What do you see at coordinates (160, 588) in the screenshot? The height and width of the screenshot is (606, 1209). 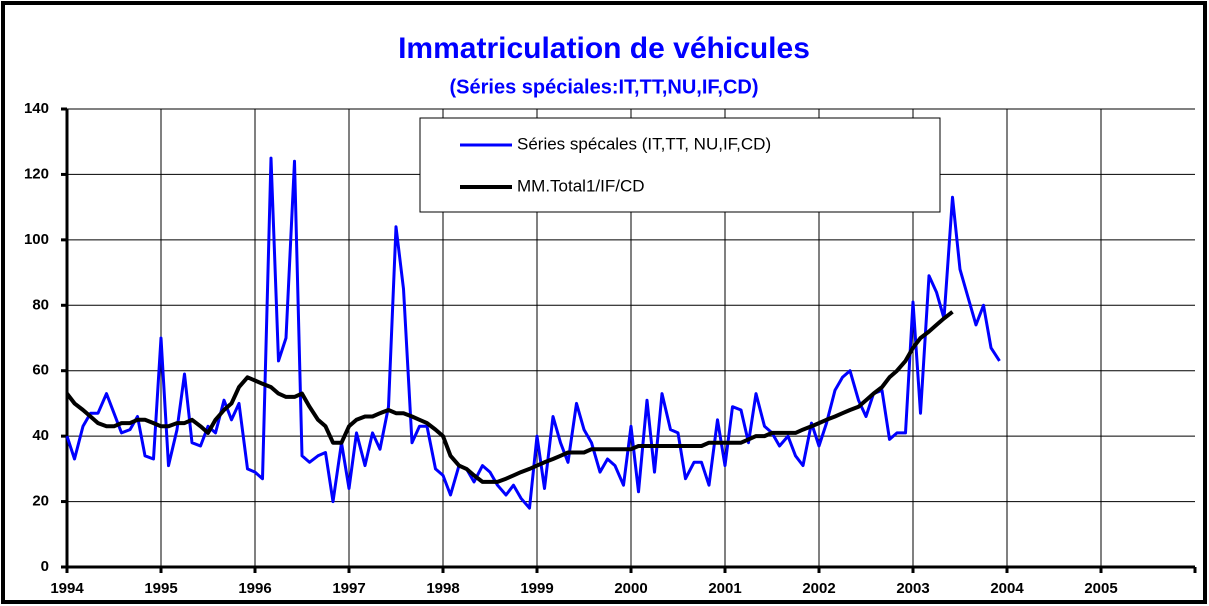 I see `x-tick-label: 1995` at bounding box center [160, 588].